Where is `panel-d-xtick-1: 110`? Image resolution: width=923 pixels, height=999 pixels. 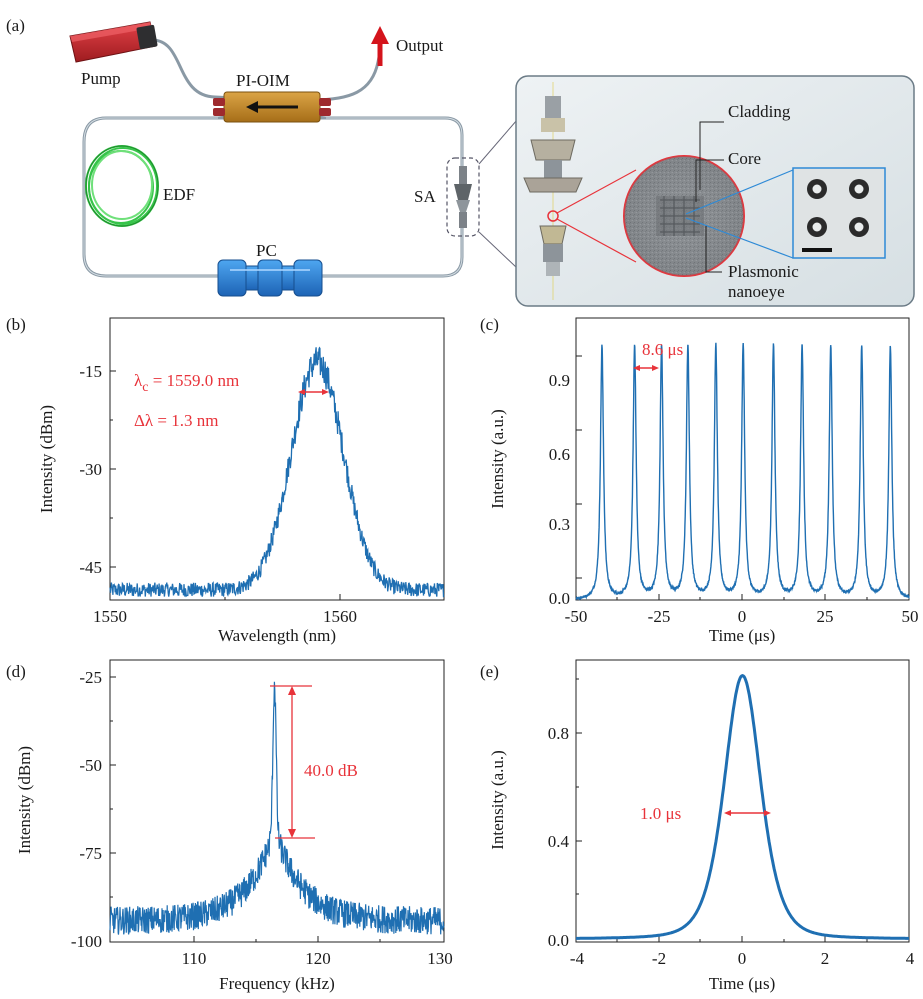
panel-d-xtick-1: 110 is located at coordinates (194, 958).